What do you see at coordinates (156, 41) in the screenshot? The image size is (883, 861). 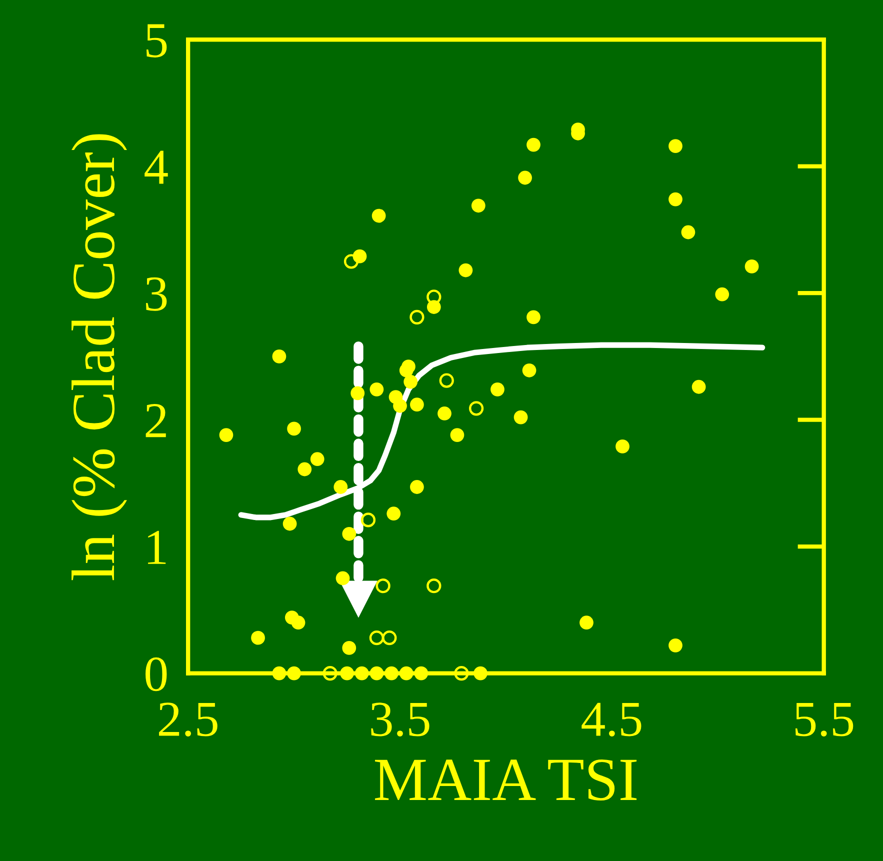 I see `y-tick-label: 5` at bounding box center [156, 41].